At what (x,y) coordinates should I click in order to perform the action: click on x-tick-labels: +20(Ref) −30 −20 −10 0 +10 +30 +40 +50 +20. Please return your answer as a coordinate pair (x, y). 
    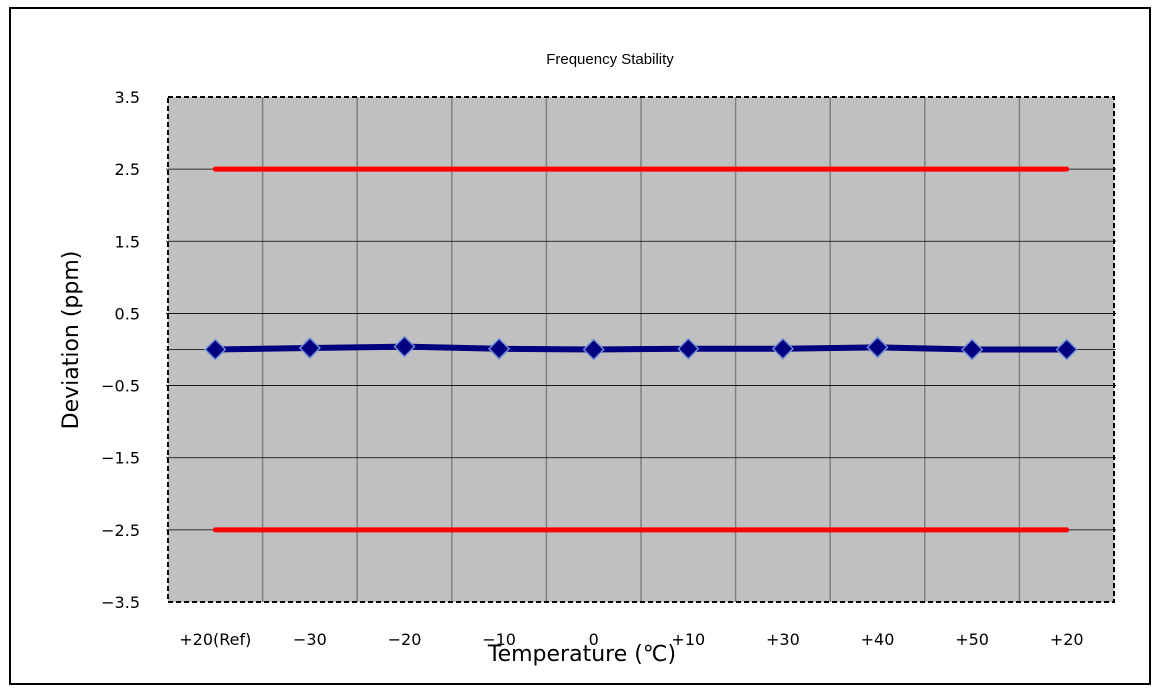
    Looking at the image, I should click on (631, 639).